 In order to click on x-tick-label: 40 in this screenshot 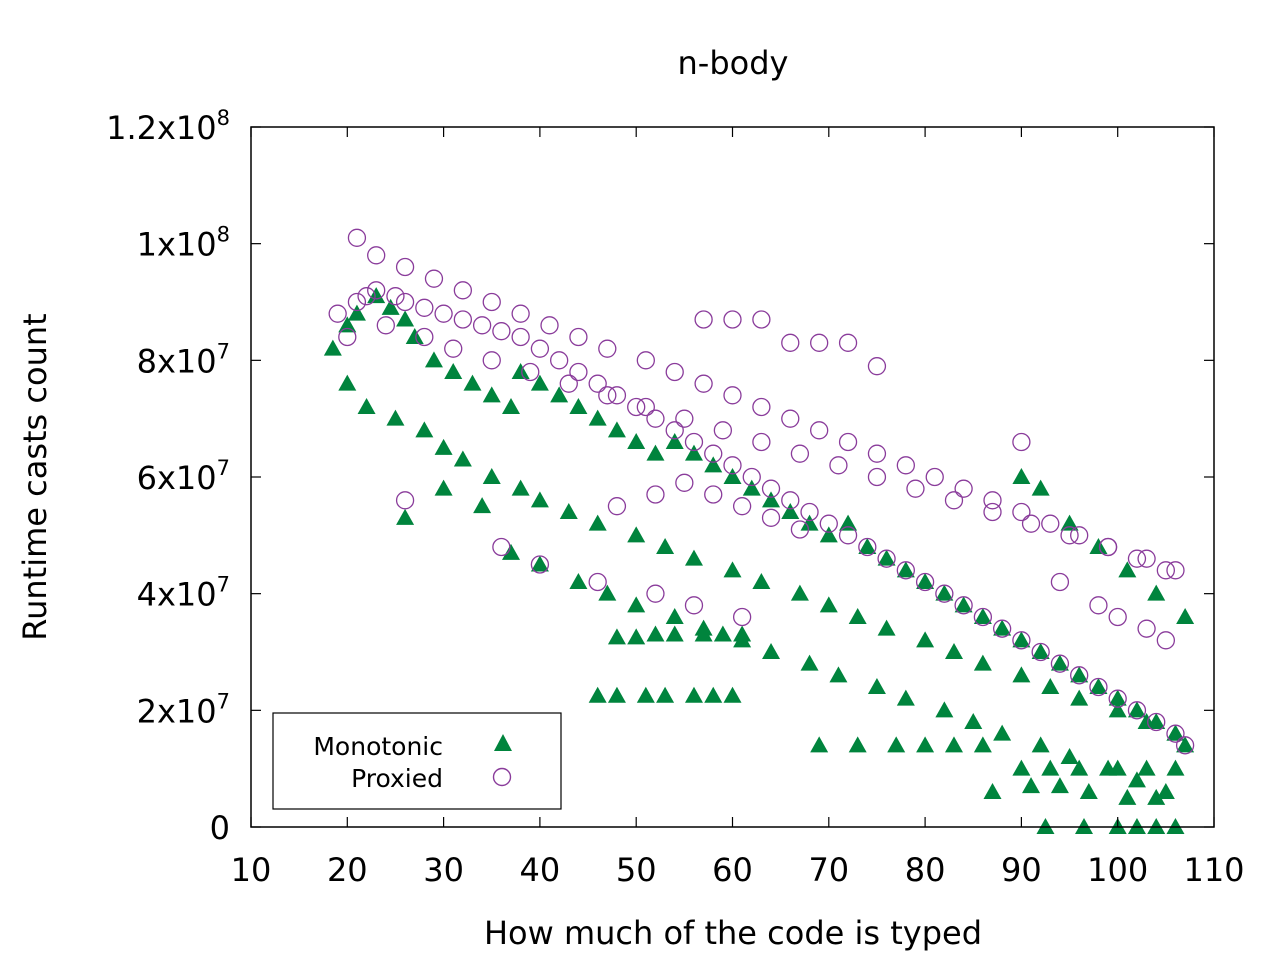, I will do `click(540, 870)`.